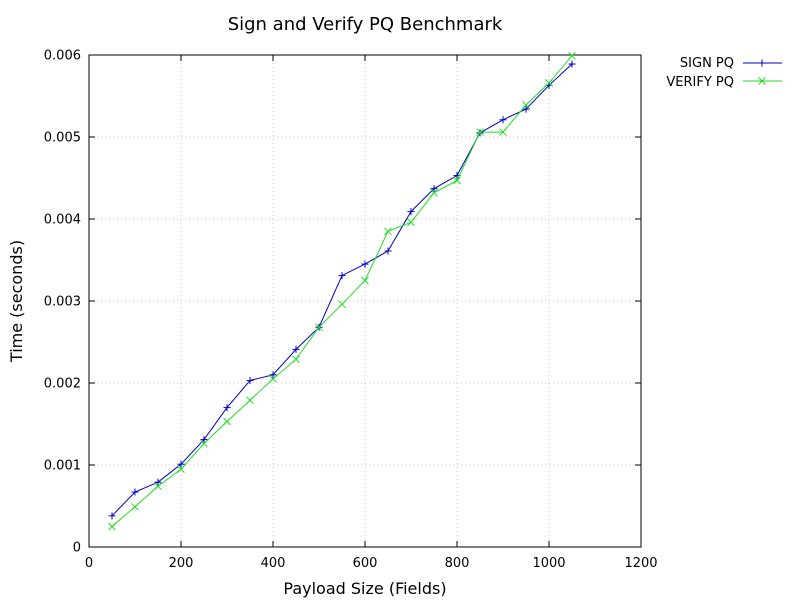 The width and height of the screenshot is (800, 600). Describe the element at coordinates (62, 384) in the screenshot. I see `y-tick-label: 0.002` at that location.